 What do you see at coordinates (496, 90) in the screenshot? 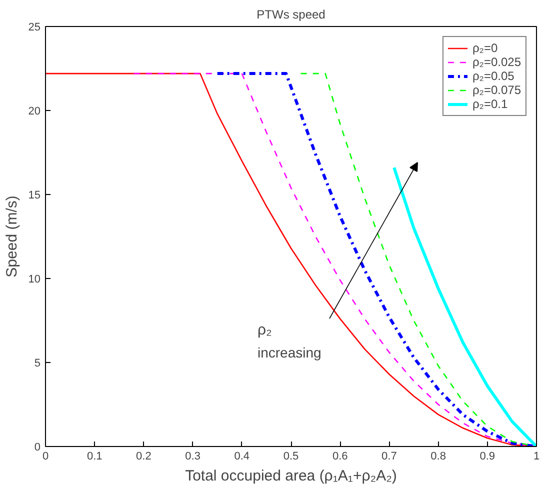
I see `legend-label: ρ₂=0.075` at bounding box center [496, 90].